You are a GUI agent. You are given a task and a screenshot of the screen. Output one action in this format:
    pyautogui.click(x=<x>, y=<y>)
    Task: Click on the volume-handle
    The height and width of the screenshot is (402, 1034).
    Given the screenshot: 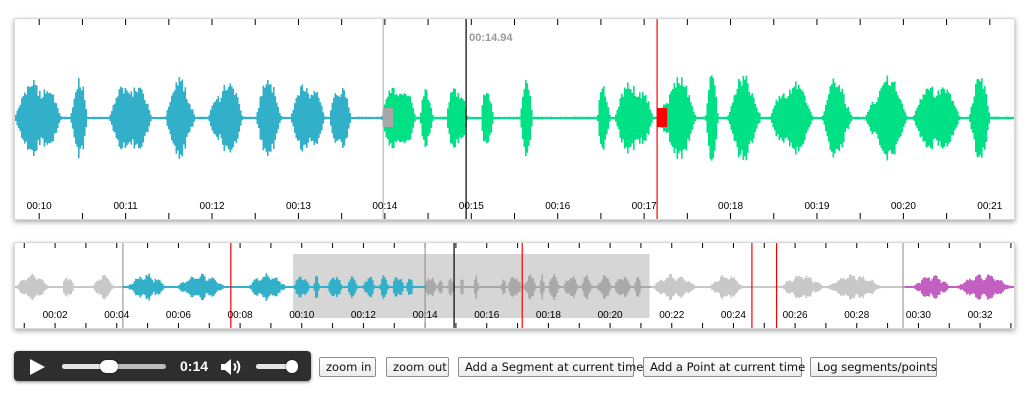 What is the action you would take?
    pyautogui.click(x=291, y=366)
    